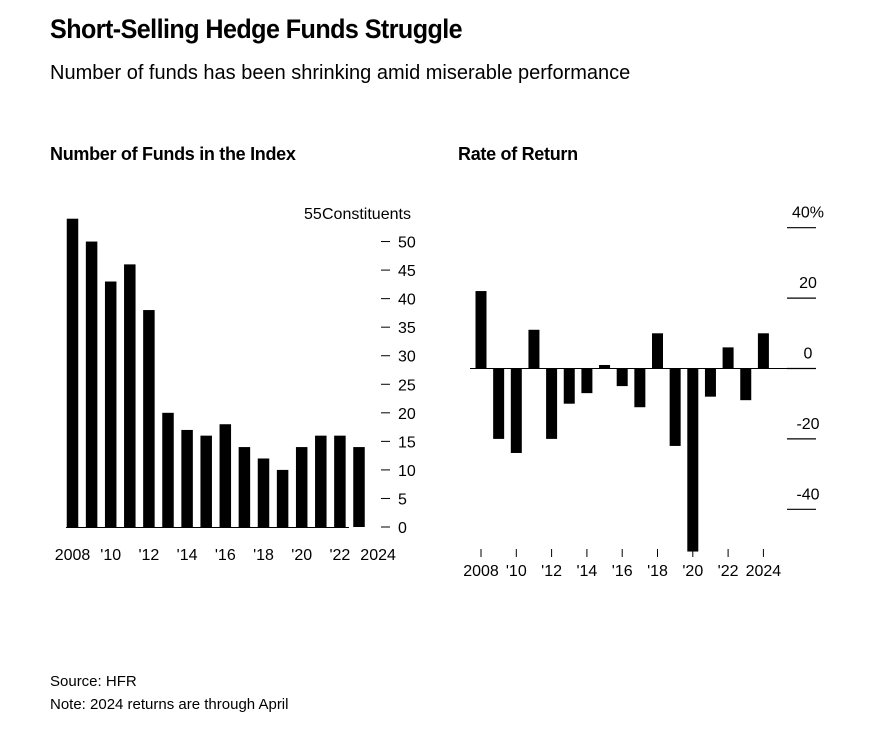 This screenshot has height=731, width=881. What do you see at coordinates (256, 29) in the screenshot?
I see `page-title: Short-Selling Hedge Funds Struggle` at bounding box center [256, 29].